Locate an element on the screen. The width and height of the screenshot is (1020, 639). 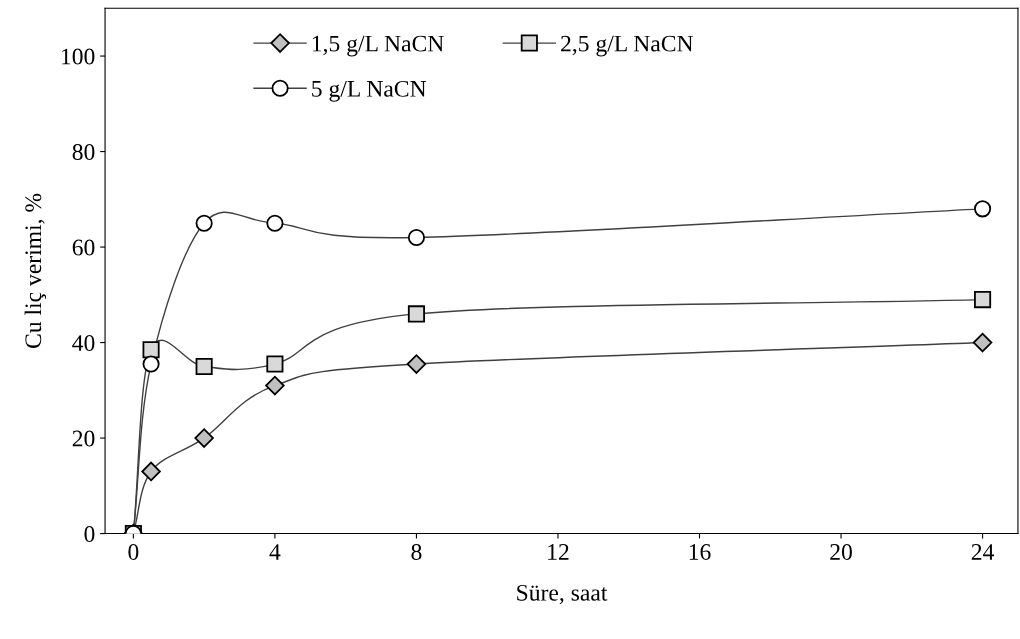
y-axis-title: Cu liç verimi, % is located at coordinates (35, 270).